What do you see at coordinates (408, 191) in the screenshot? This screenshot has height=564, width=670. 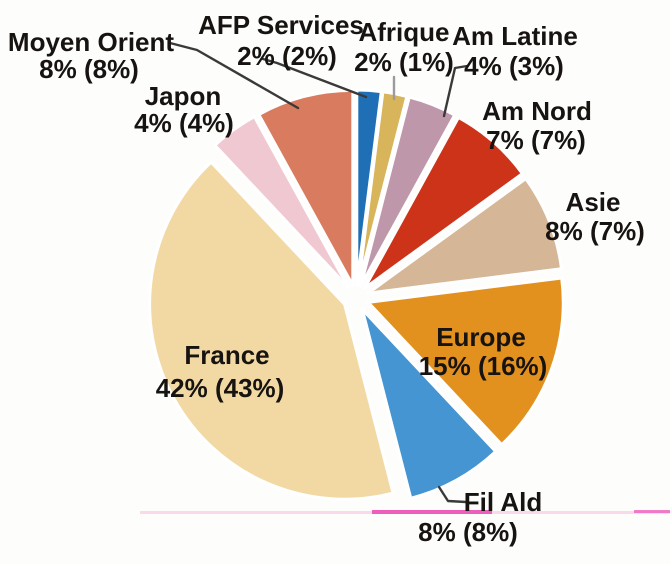 I see `pie-slice-am-latine` at bounding box center [408, 191].